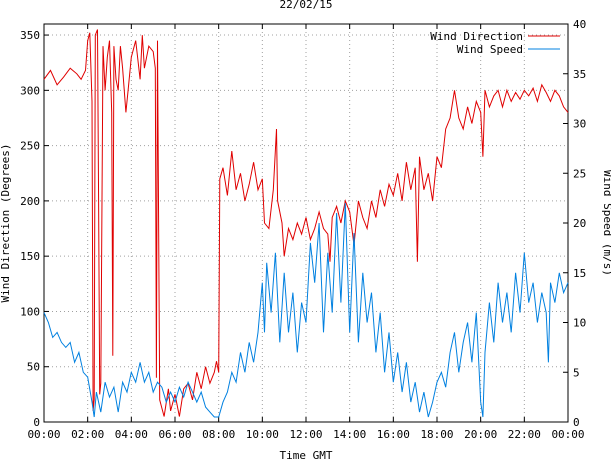  I want to click on y-left-tick-label: 50, so click(33, 367).